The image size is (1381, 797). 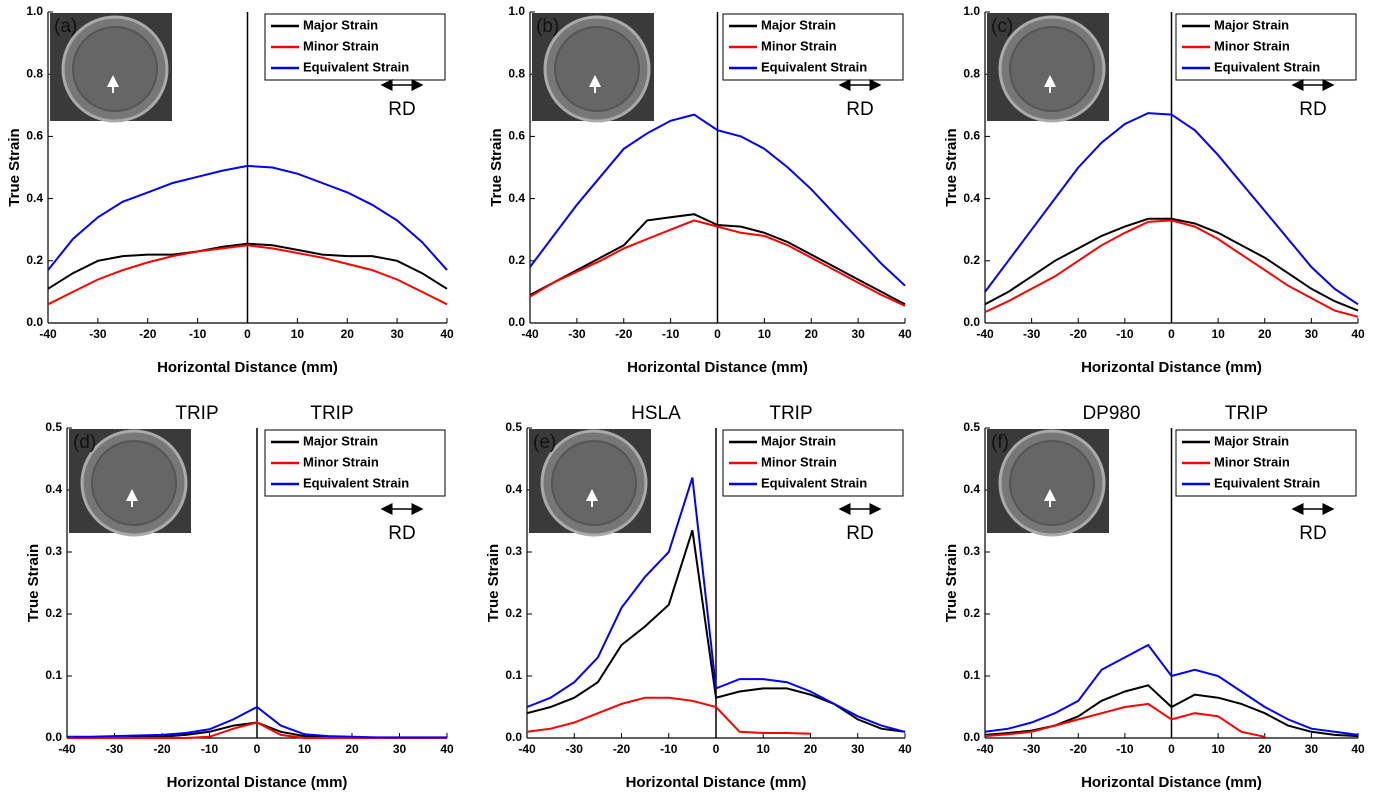 What do you see at coordinates (544, 442) in the screenshot?
I see `panel-label: (e)` at bounding box center [544, 442].